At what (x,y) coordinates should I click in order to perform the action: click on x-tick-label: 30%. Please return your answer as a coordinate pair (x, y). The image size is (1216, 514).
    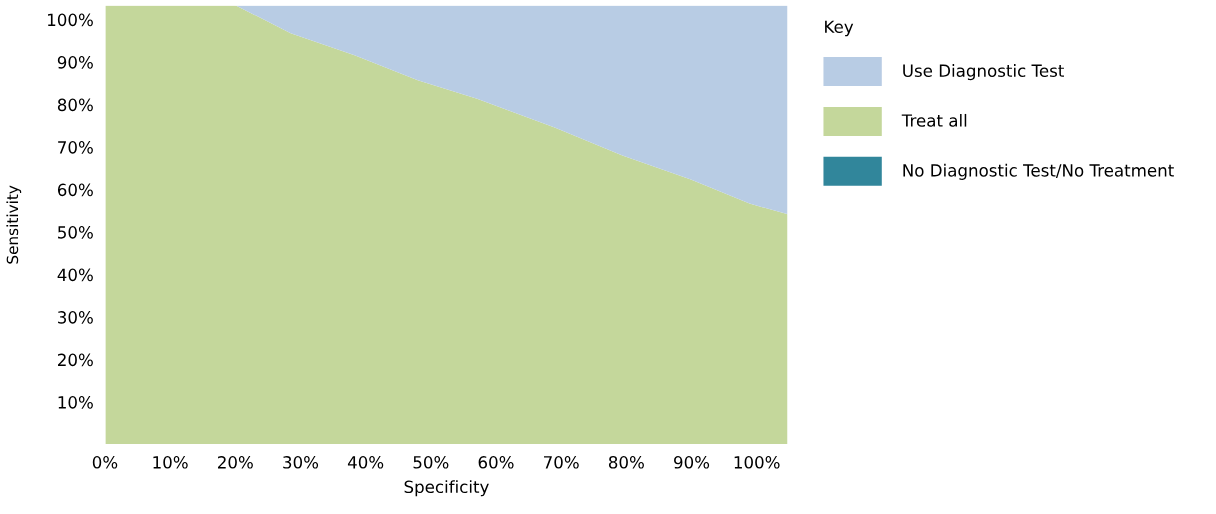
    Looking at the image, I should click on (301, 462).